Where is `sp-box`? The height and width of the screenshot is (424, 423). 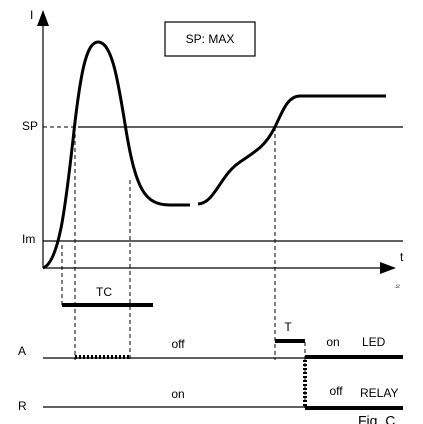
sp-box is located at coordinates (210, 39).